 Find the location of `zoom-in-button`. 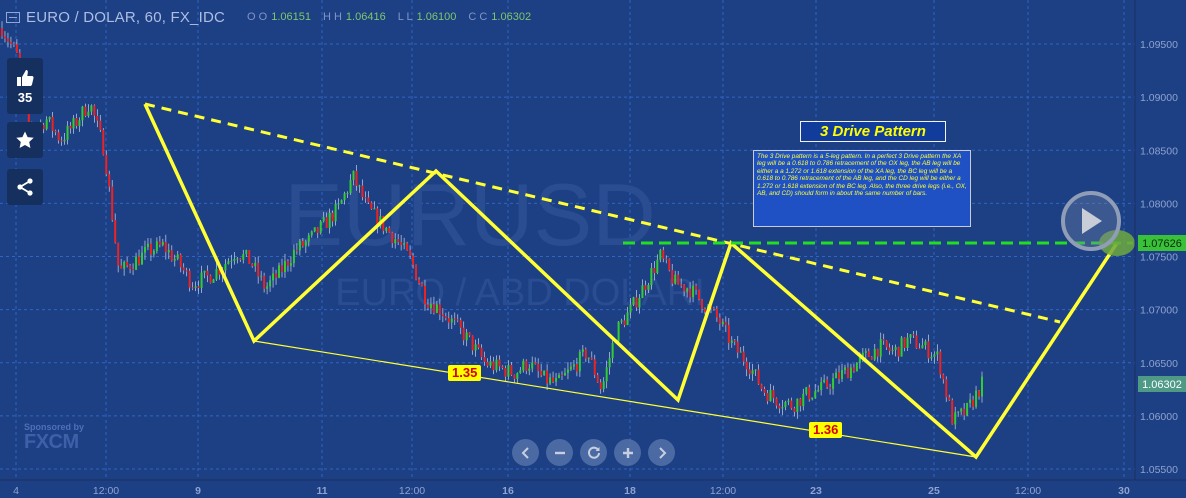

zoom-in-button is located at coordinates (627, 452).